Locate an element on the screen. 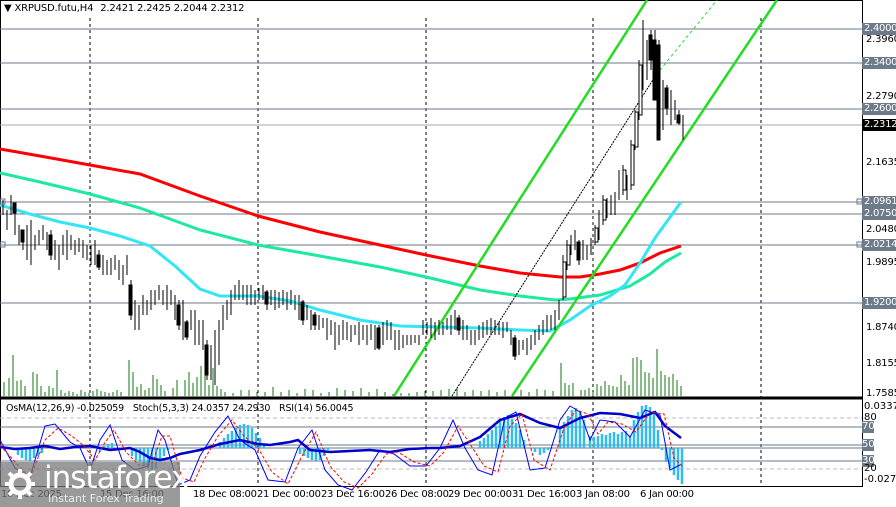 The image size is (896, 507). osc-level-70: 70 is located at coordinates (868, 427).